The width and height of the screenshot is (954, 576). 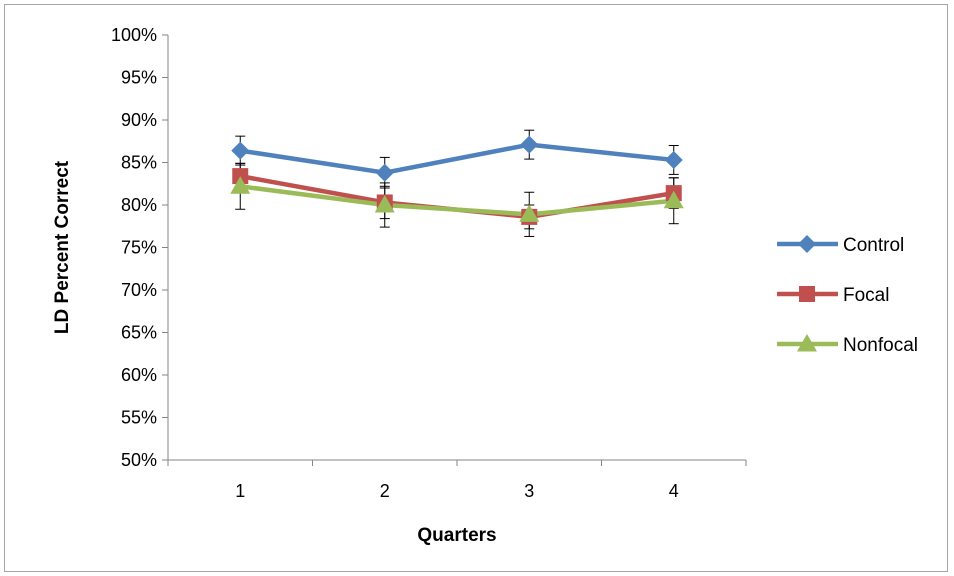 I want to click on legend: Control Focal Nonfocal, so click(x=847, y=295).